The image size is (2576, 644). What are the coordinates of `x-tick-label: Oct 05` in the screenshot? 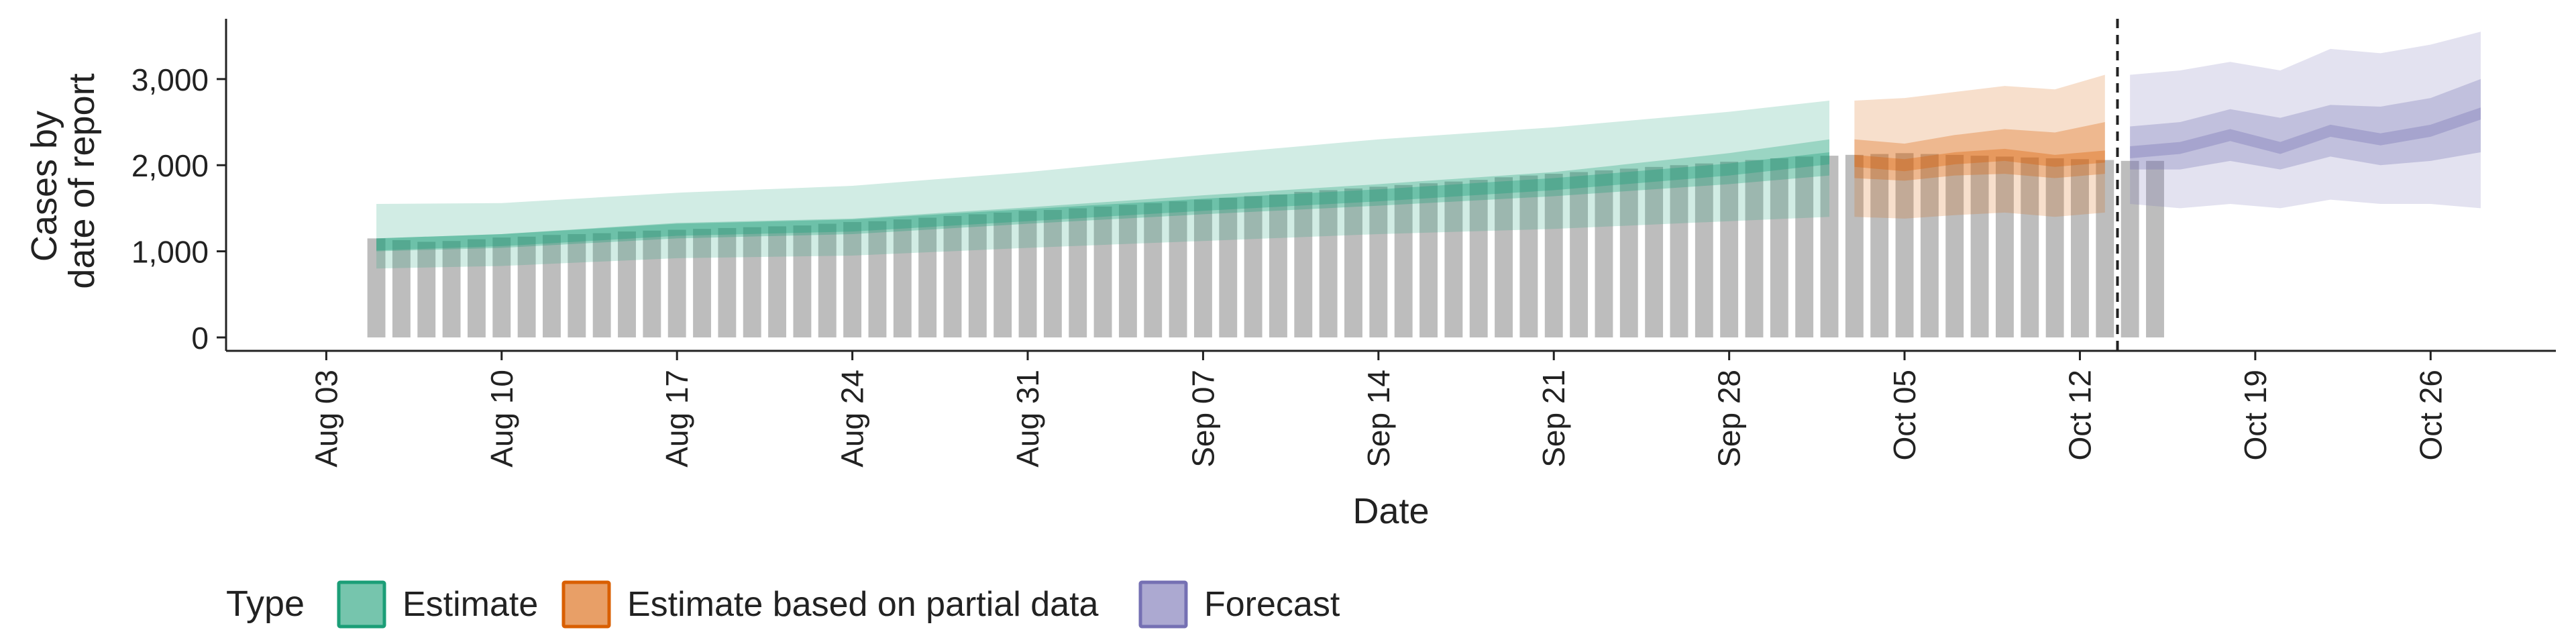 It's located at (1904, 415).